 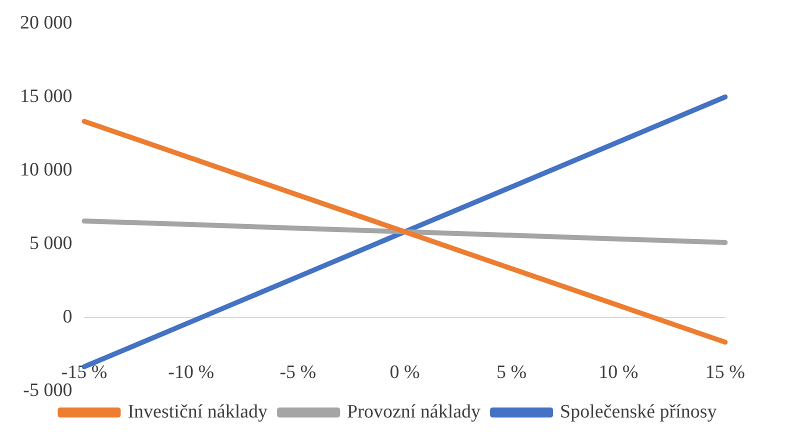 What do you see at coordinates (511, 372) in the screenshot?
I see `x-tick-label: 5 %` at bounding box center [511, 372].